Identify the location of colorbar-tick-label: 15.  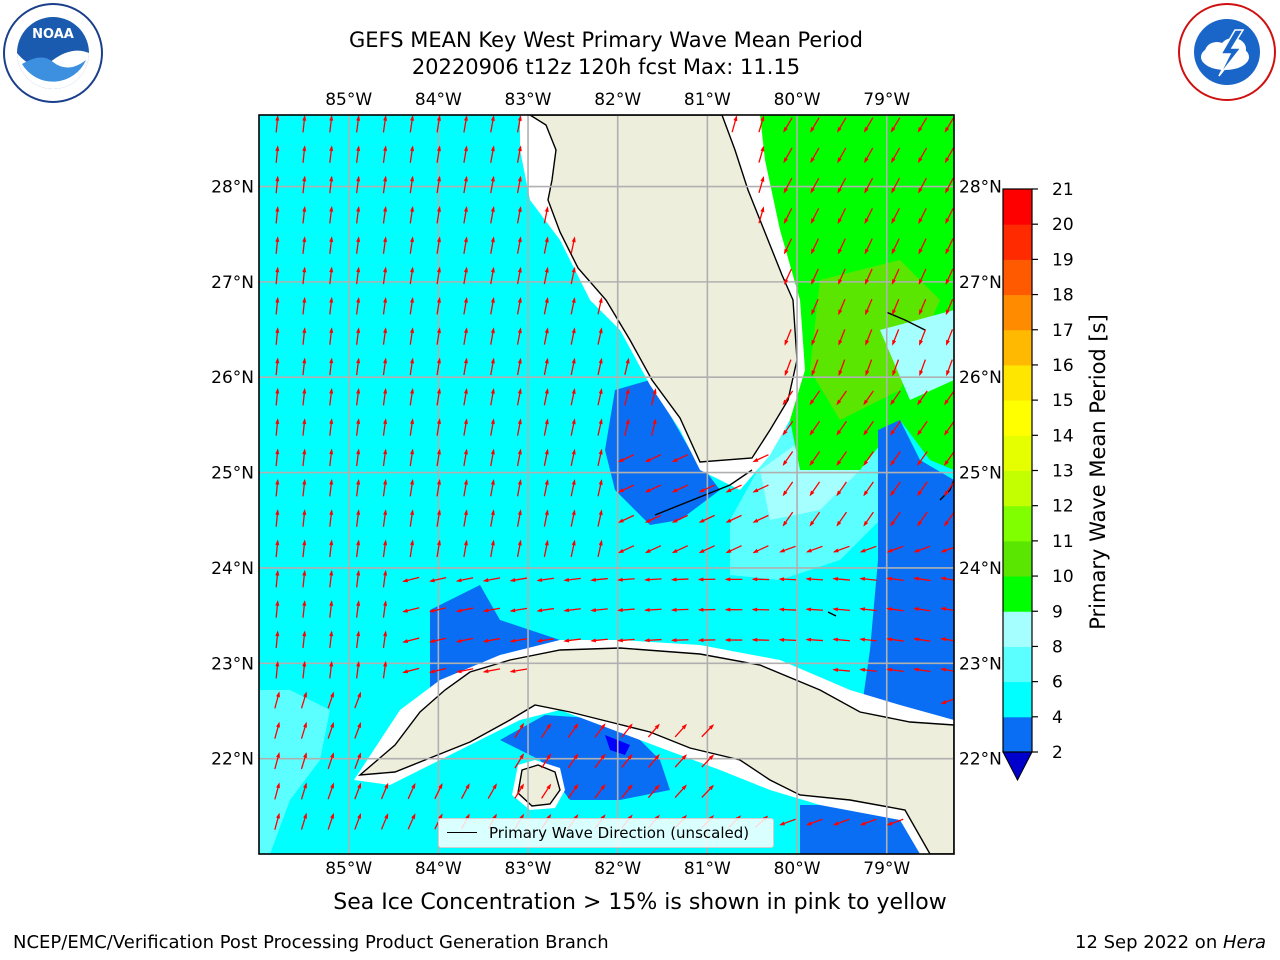
(1063, 401).